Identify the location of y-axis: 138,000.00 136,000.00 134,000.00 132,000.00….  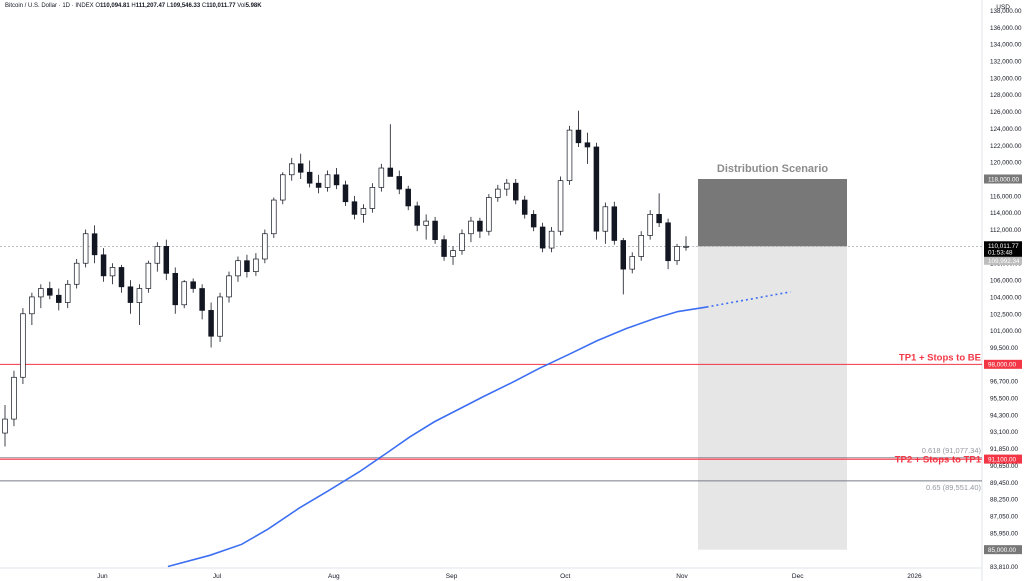
(1006, 289).